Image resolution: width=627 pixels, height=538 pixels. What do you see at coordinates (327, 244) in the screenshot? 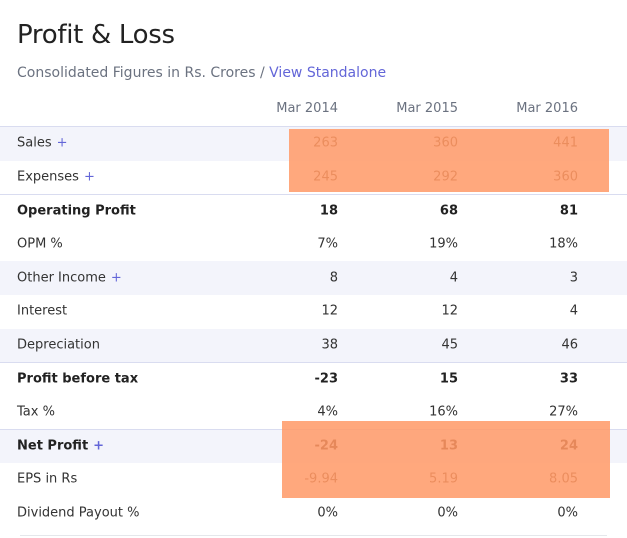
I see `cell-value: 7%` at bounding box center [327, 244].